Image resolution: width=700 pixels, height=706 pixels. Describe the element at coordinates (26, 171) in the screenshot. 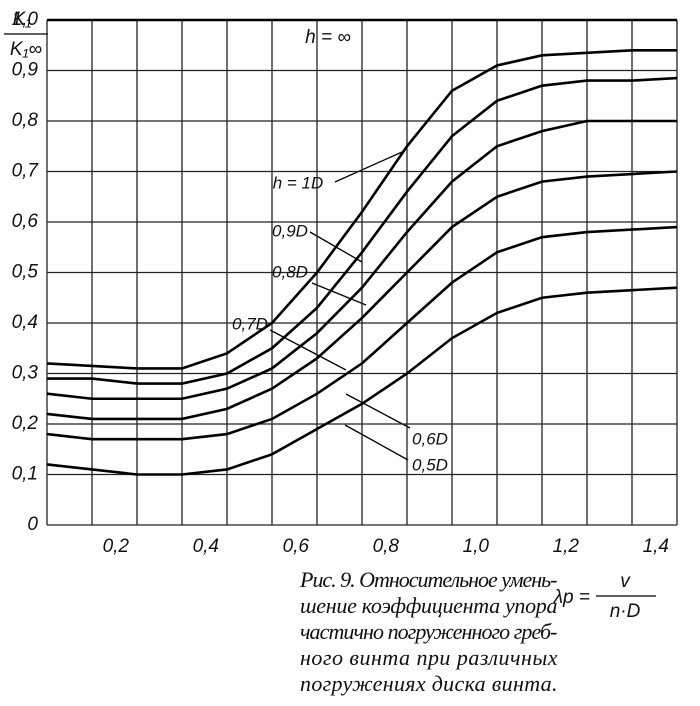

I see `y-tick-label: 0,7` at that location.